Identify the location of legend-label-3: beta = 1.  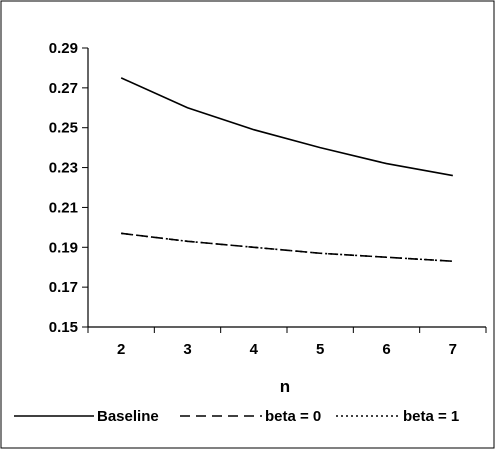
(431, 416).